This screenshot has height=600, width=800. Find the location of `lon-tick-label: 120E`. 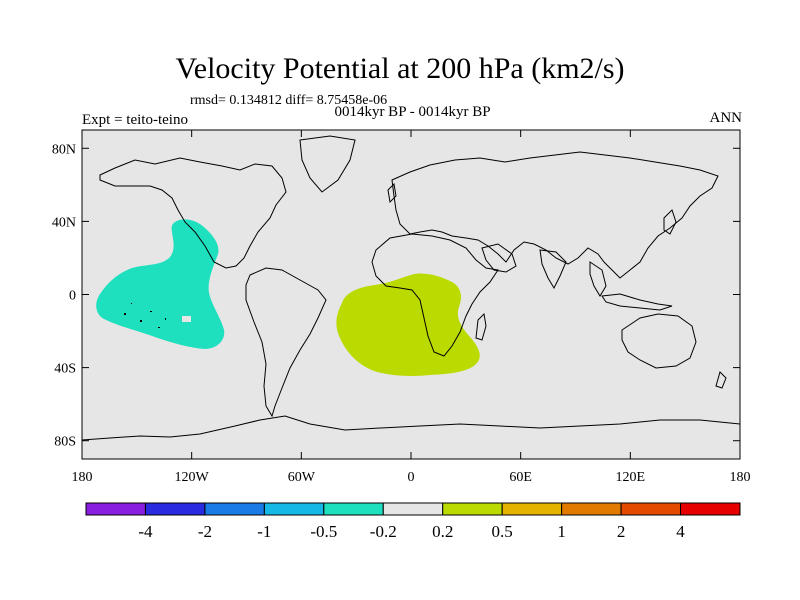

lon-tick-label: 120E is located at coordinates (631, 477).